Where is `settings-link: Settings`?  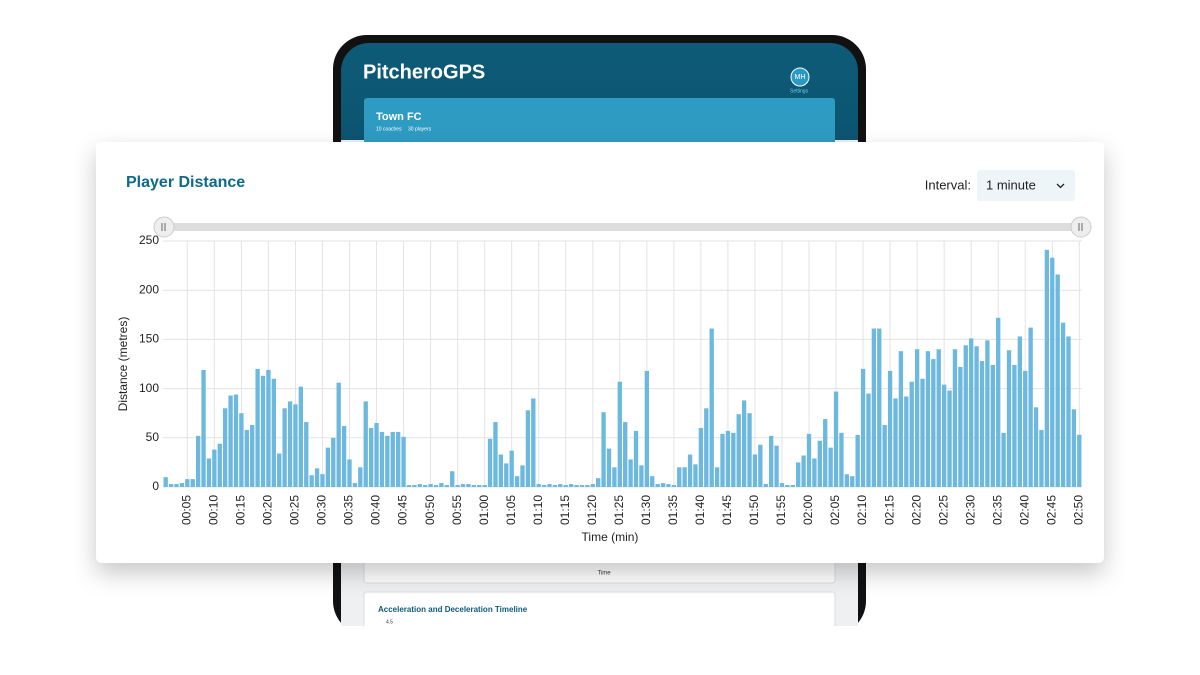 settings-link: Settings is located at coordinates (799, 91).